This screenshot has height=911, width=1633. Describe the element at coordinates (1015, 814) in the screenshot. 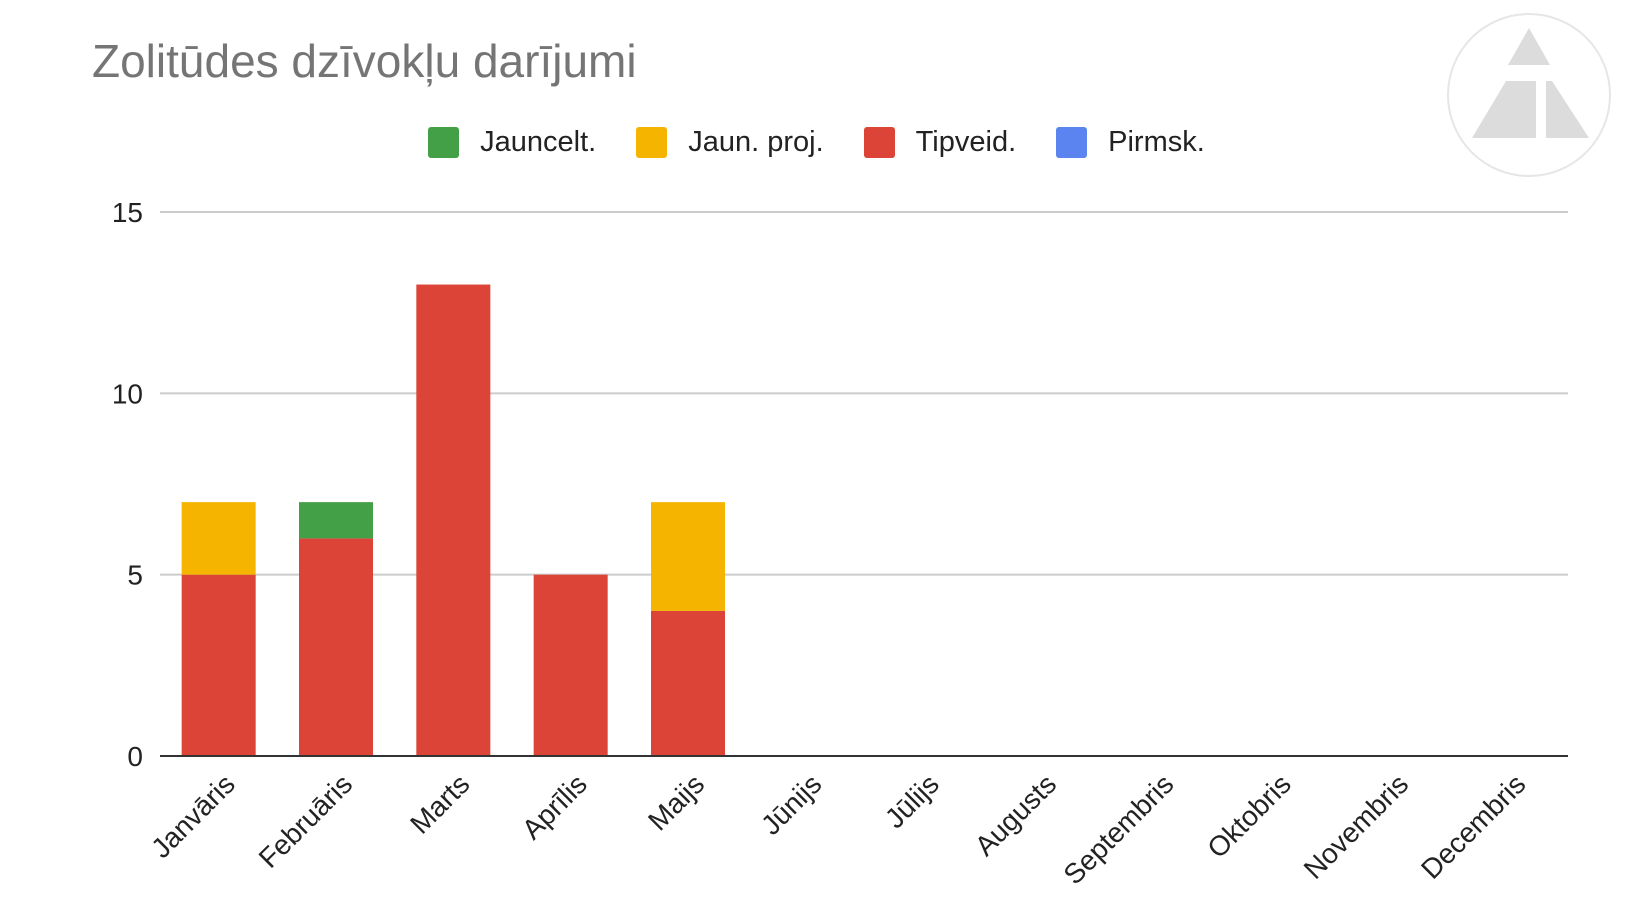

I see `x-tick-label: Augusts` at that location.